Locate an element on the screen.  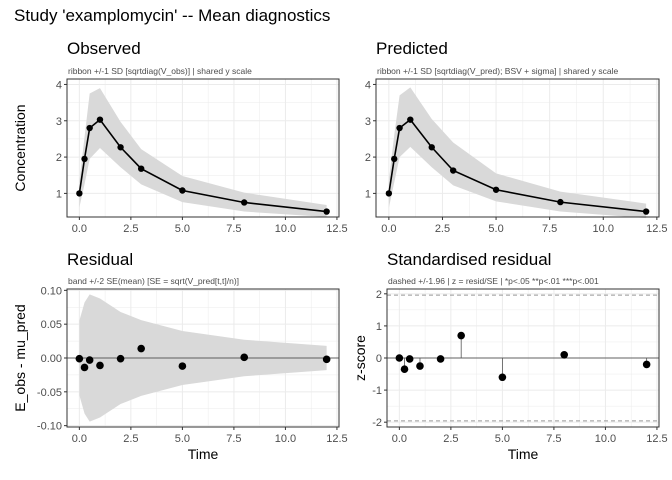
y-tick-label: 0.10 is located at coordinates (51, 291).